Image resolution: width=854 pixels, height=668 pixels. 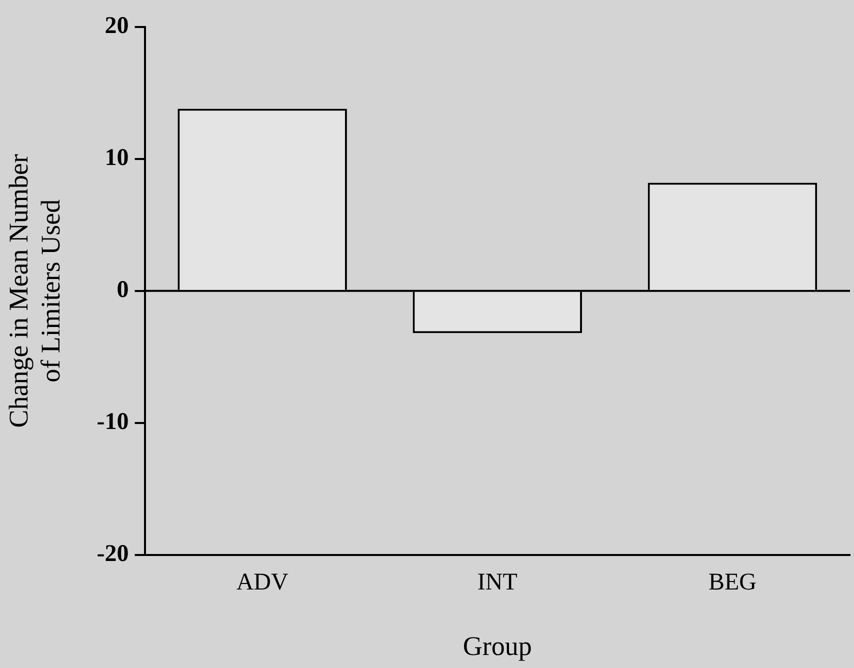 I want to click on x-tick-label: INT, so click(x=497, y=582).